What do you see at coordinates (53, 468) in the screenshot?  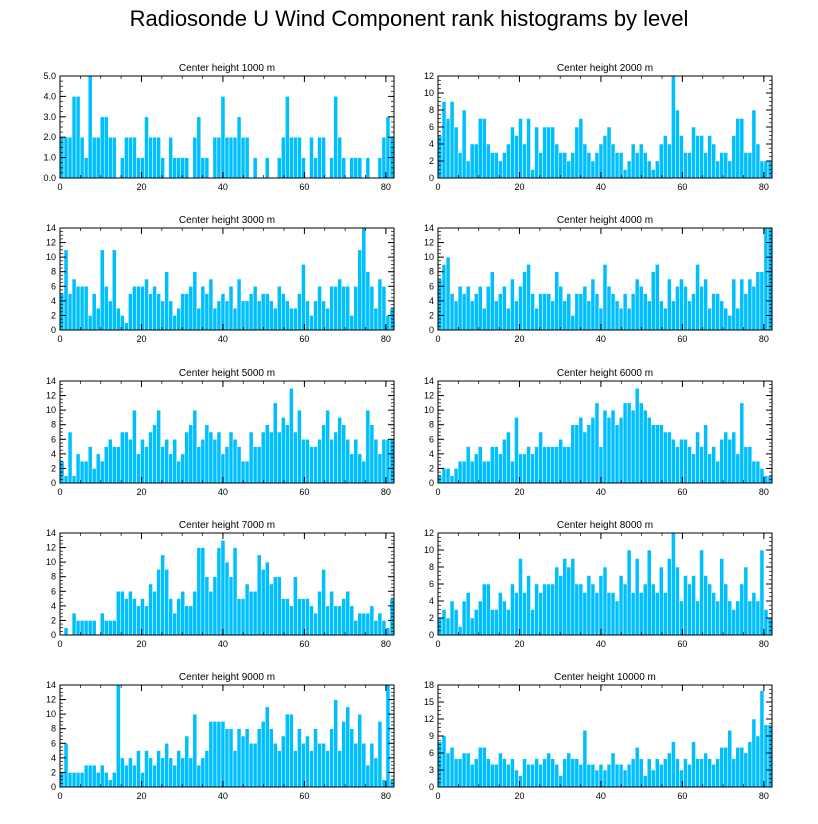 I see `y-tick-label: 2` at bounding box center [53, 468].